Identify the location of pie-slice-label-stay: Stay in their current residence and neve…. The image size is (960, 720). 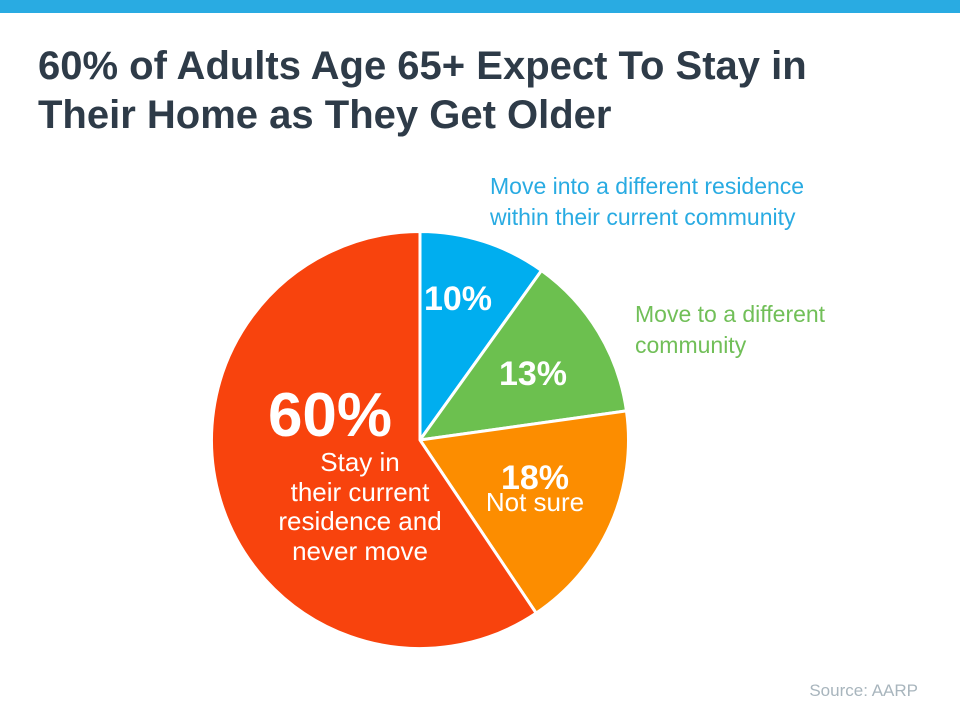
(360, 506).